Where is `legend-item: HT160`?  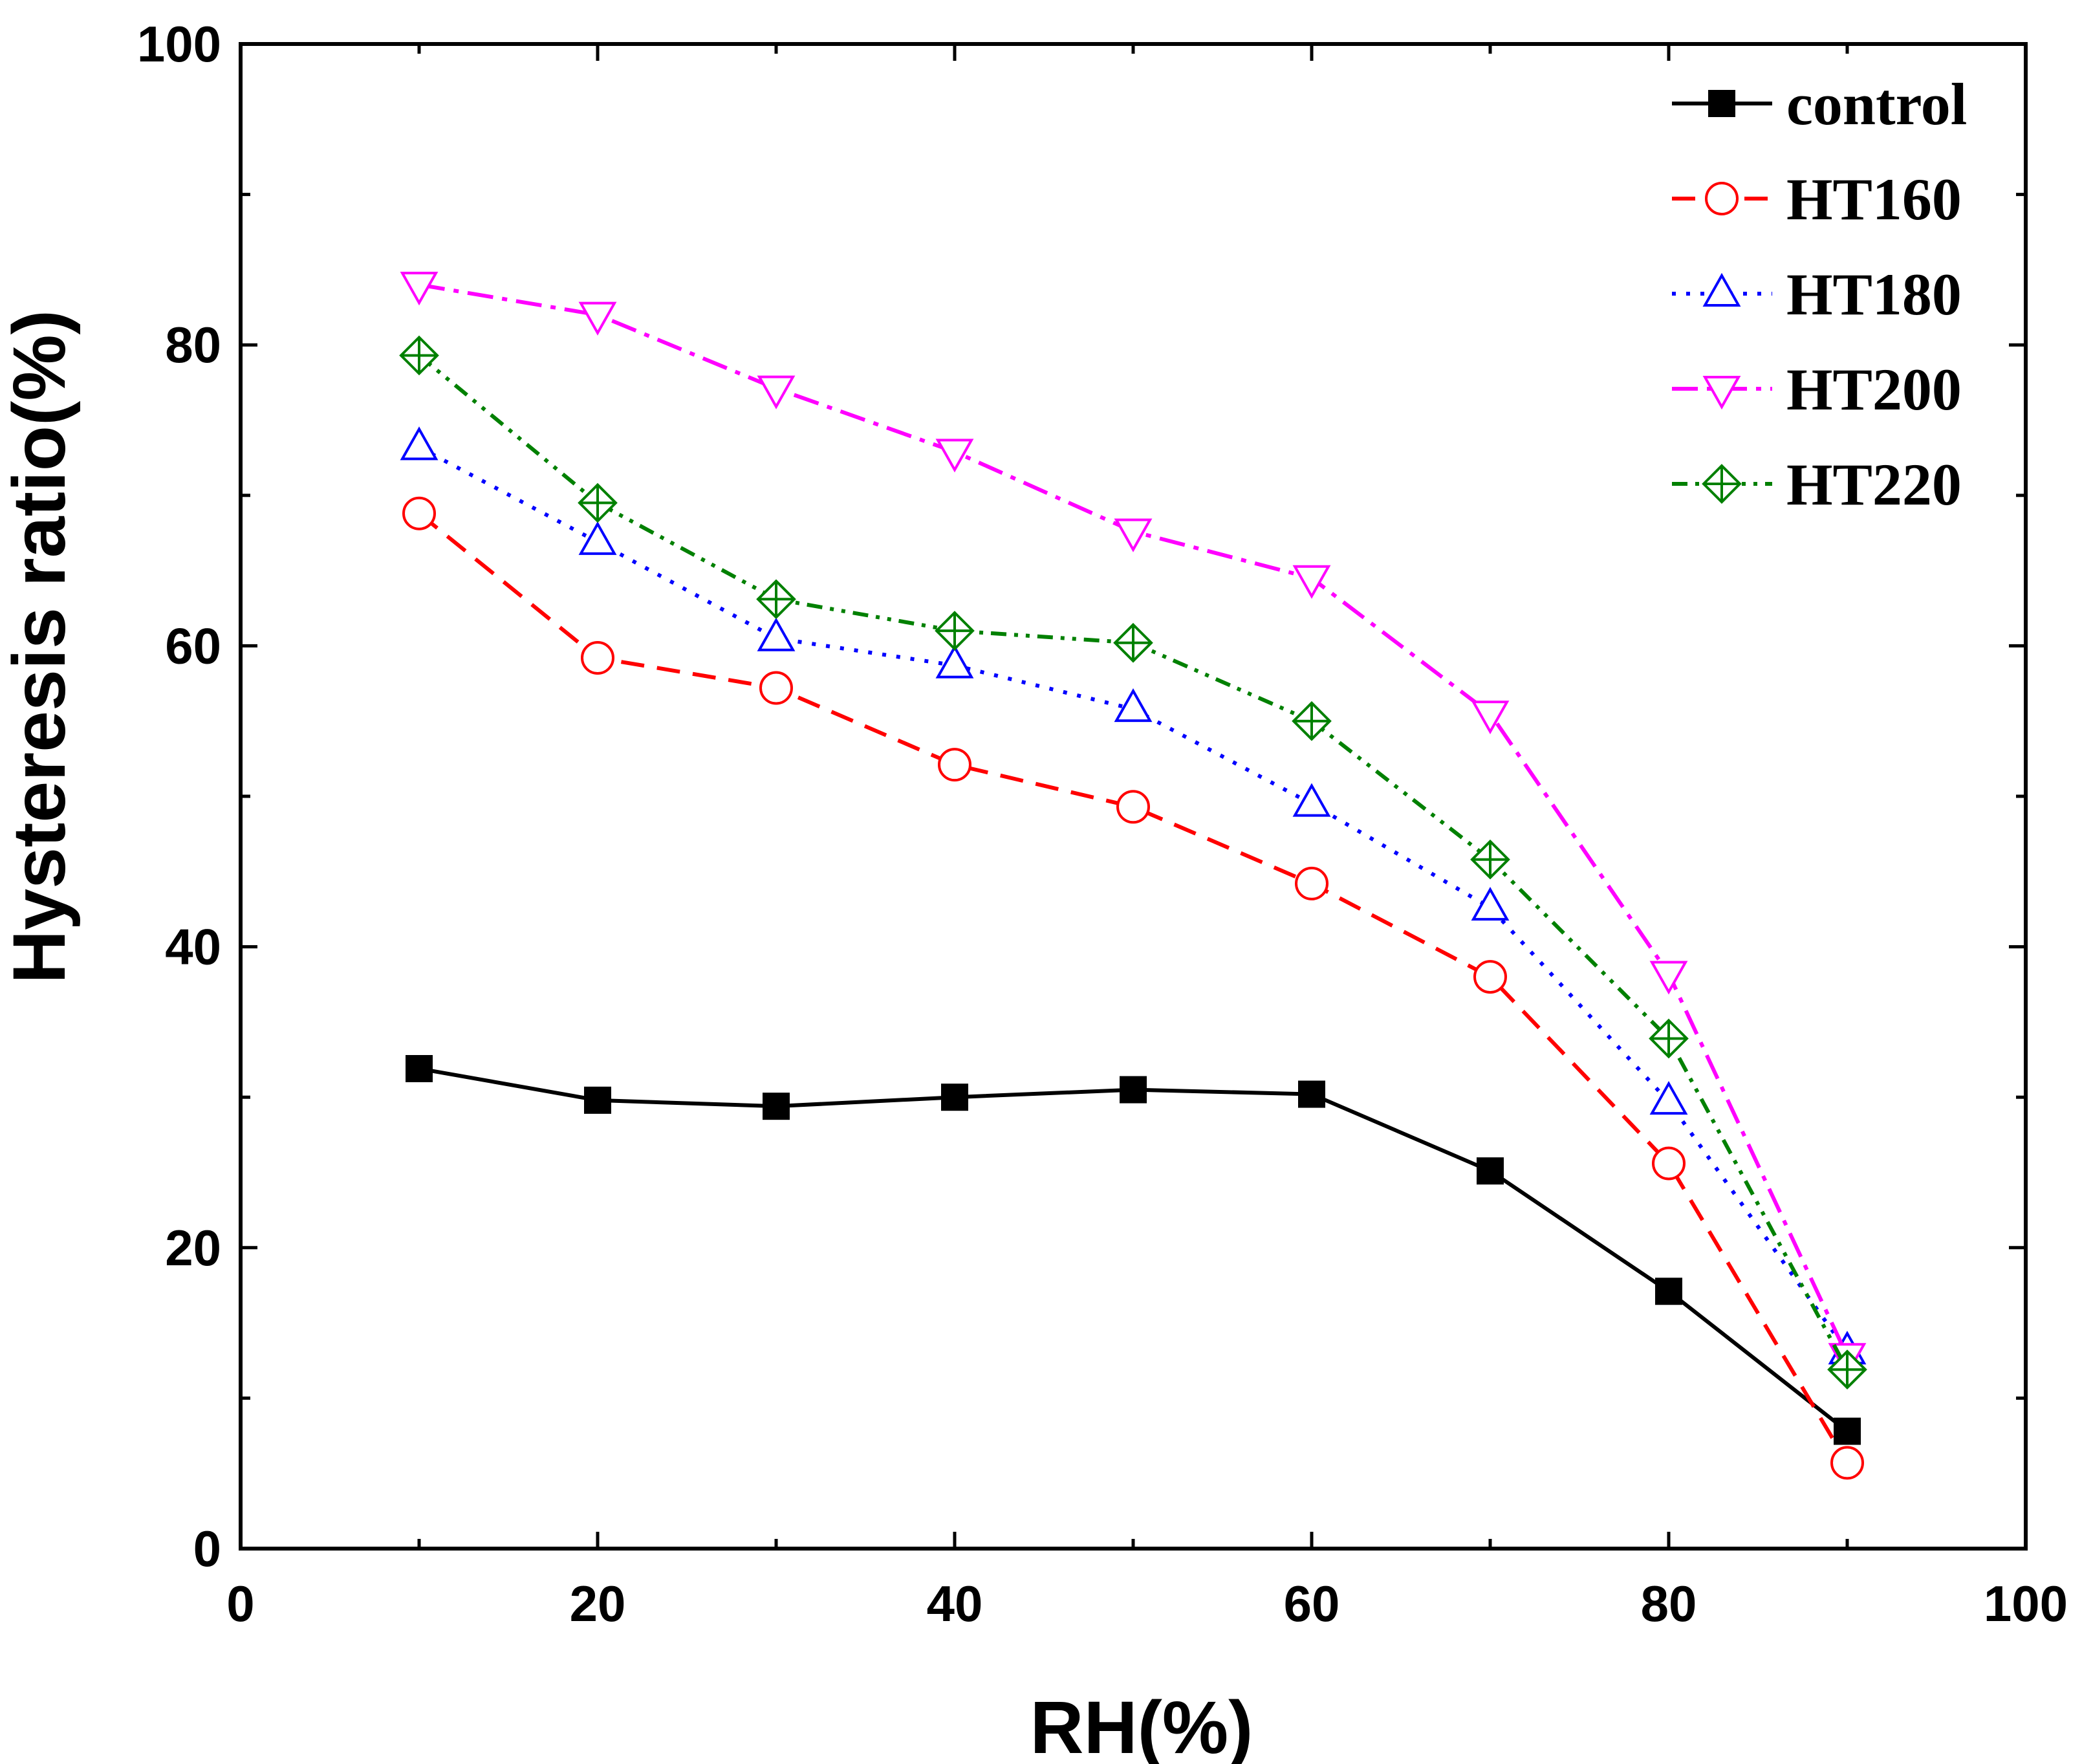
legend-item: HT160 is located at coordinates (1817, 199).